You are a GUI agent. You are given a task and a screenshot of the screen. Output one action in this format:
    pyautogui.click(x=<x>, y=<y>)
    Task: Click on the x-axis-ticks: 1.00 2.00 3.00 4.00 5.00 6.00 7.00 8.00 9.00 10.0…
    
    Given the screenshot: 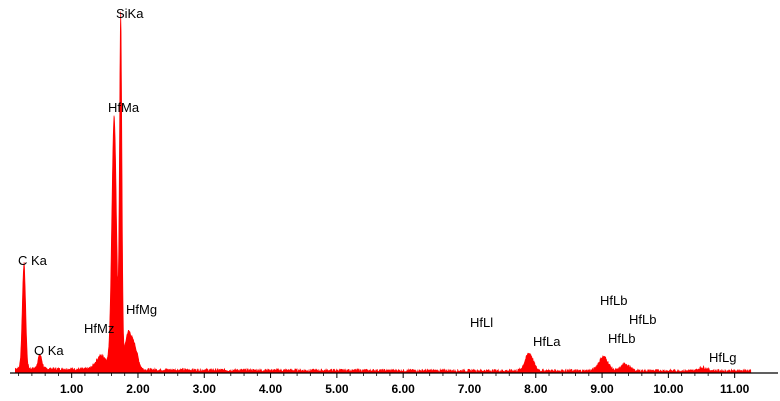 What is the action you would take?
    pyautogui.click(x=384, y=384)
    